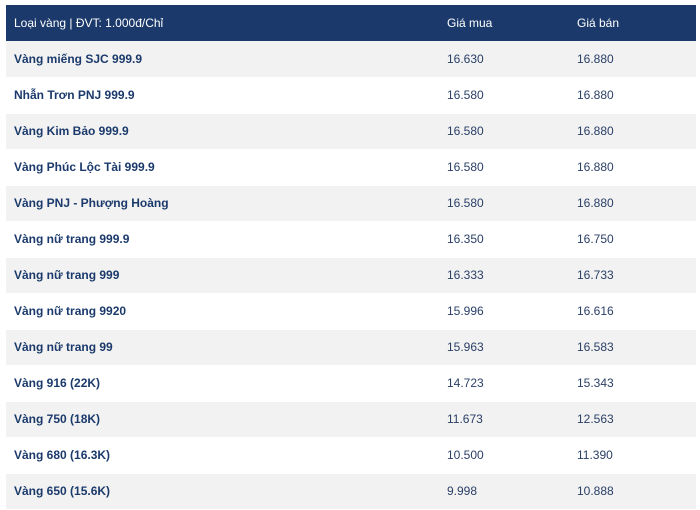  I want to click on buy-price-cell: 15.996, so click(465, 311).